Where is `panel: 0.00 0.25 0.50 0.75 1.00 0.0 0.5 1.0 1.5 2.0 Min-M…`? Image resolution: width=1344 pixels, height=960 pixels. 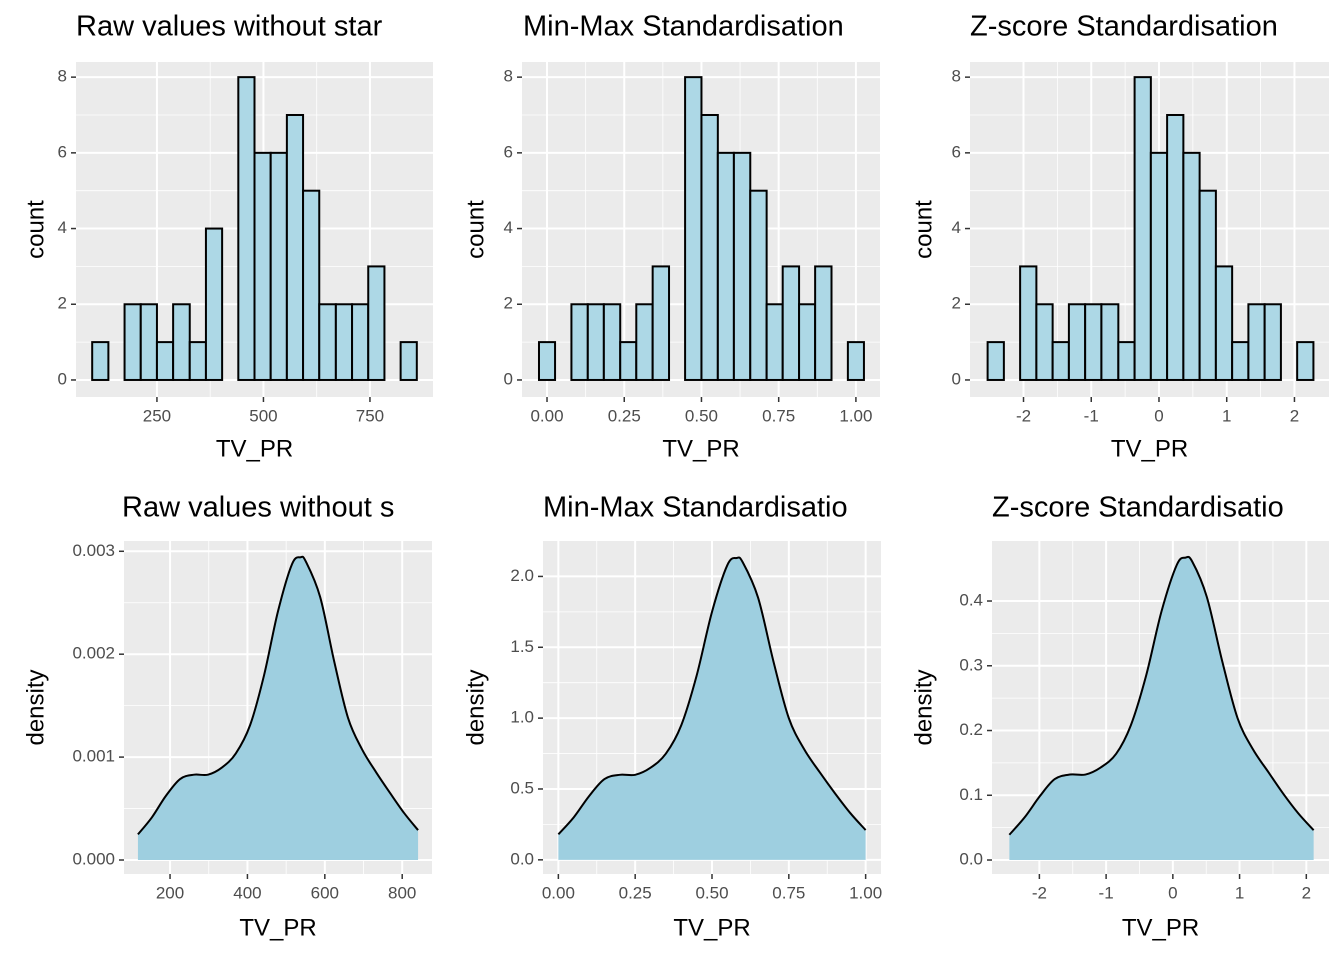 panel: 0.00 0.25 0.50 0.75 1.00 0.0 0.5 1.0 1.5 2.0 Min-M… is located at coordinates (672, 717).